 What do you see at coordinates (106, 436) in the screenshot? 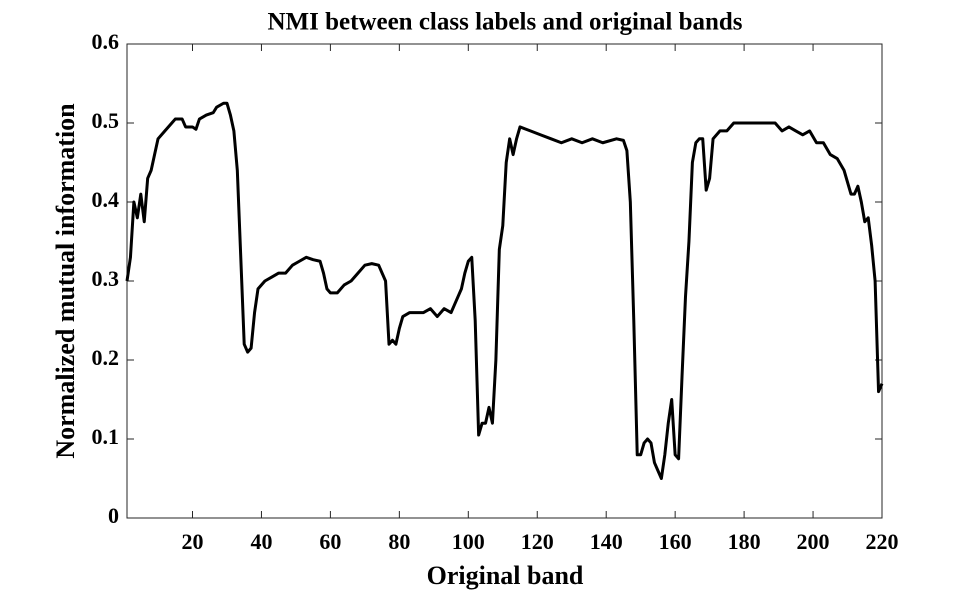
I see `y-tick-label: 0.1` at bounding box center [106, 436].